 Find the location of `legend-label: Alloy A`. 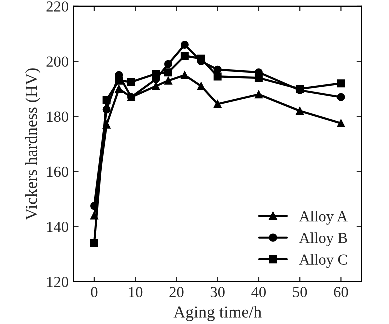

legend-label: Alloy A is located at coordinates (323, 217).